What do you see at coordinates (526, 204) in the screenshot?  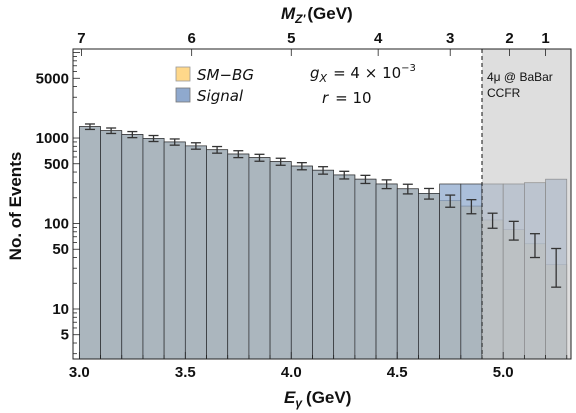 I see `excluded-region` at bounding box center [526, 204].